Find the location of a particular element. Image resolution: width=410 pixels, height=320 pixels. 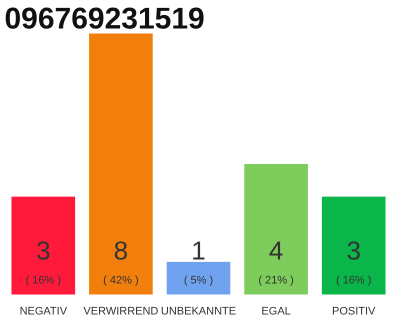

chart-title: 096769231519 is located at coordinates (104, 19).